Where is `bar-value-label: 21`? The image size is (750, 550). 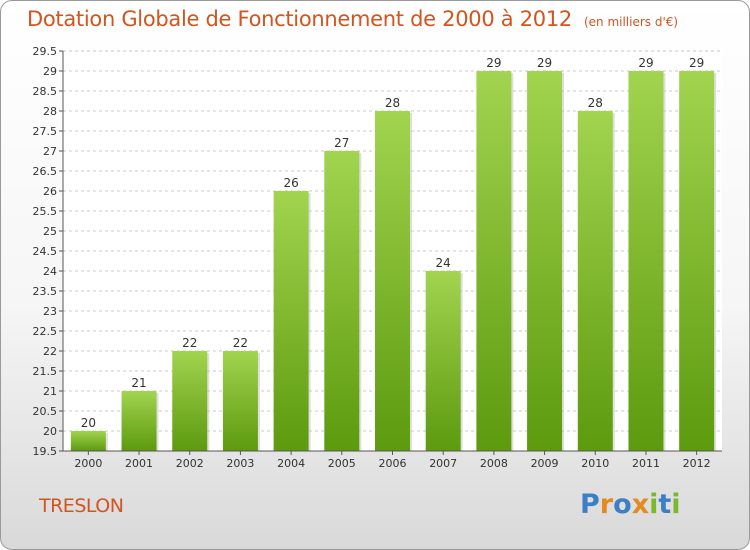 bar-value-label: 21 is located at coordinates (138, 383).